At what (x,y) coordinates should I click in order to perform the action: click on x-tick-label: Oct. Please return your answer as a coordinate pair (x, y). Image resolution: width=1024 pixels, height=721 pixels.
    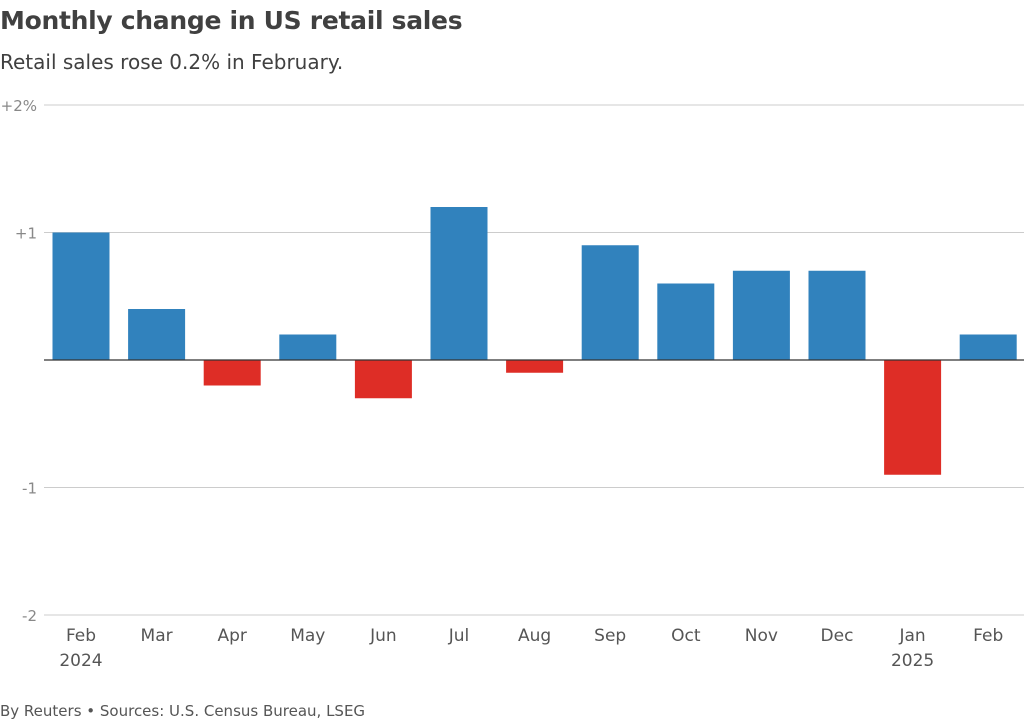
    Looking at the image, I should click on (686, 636).